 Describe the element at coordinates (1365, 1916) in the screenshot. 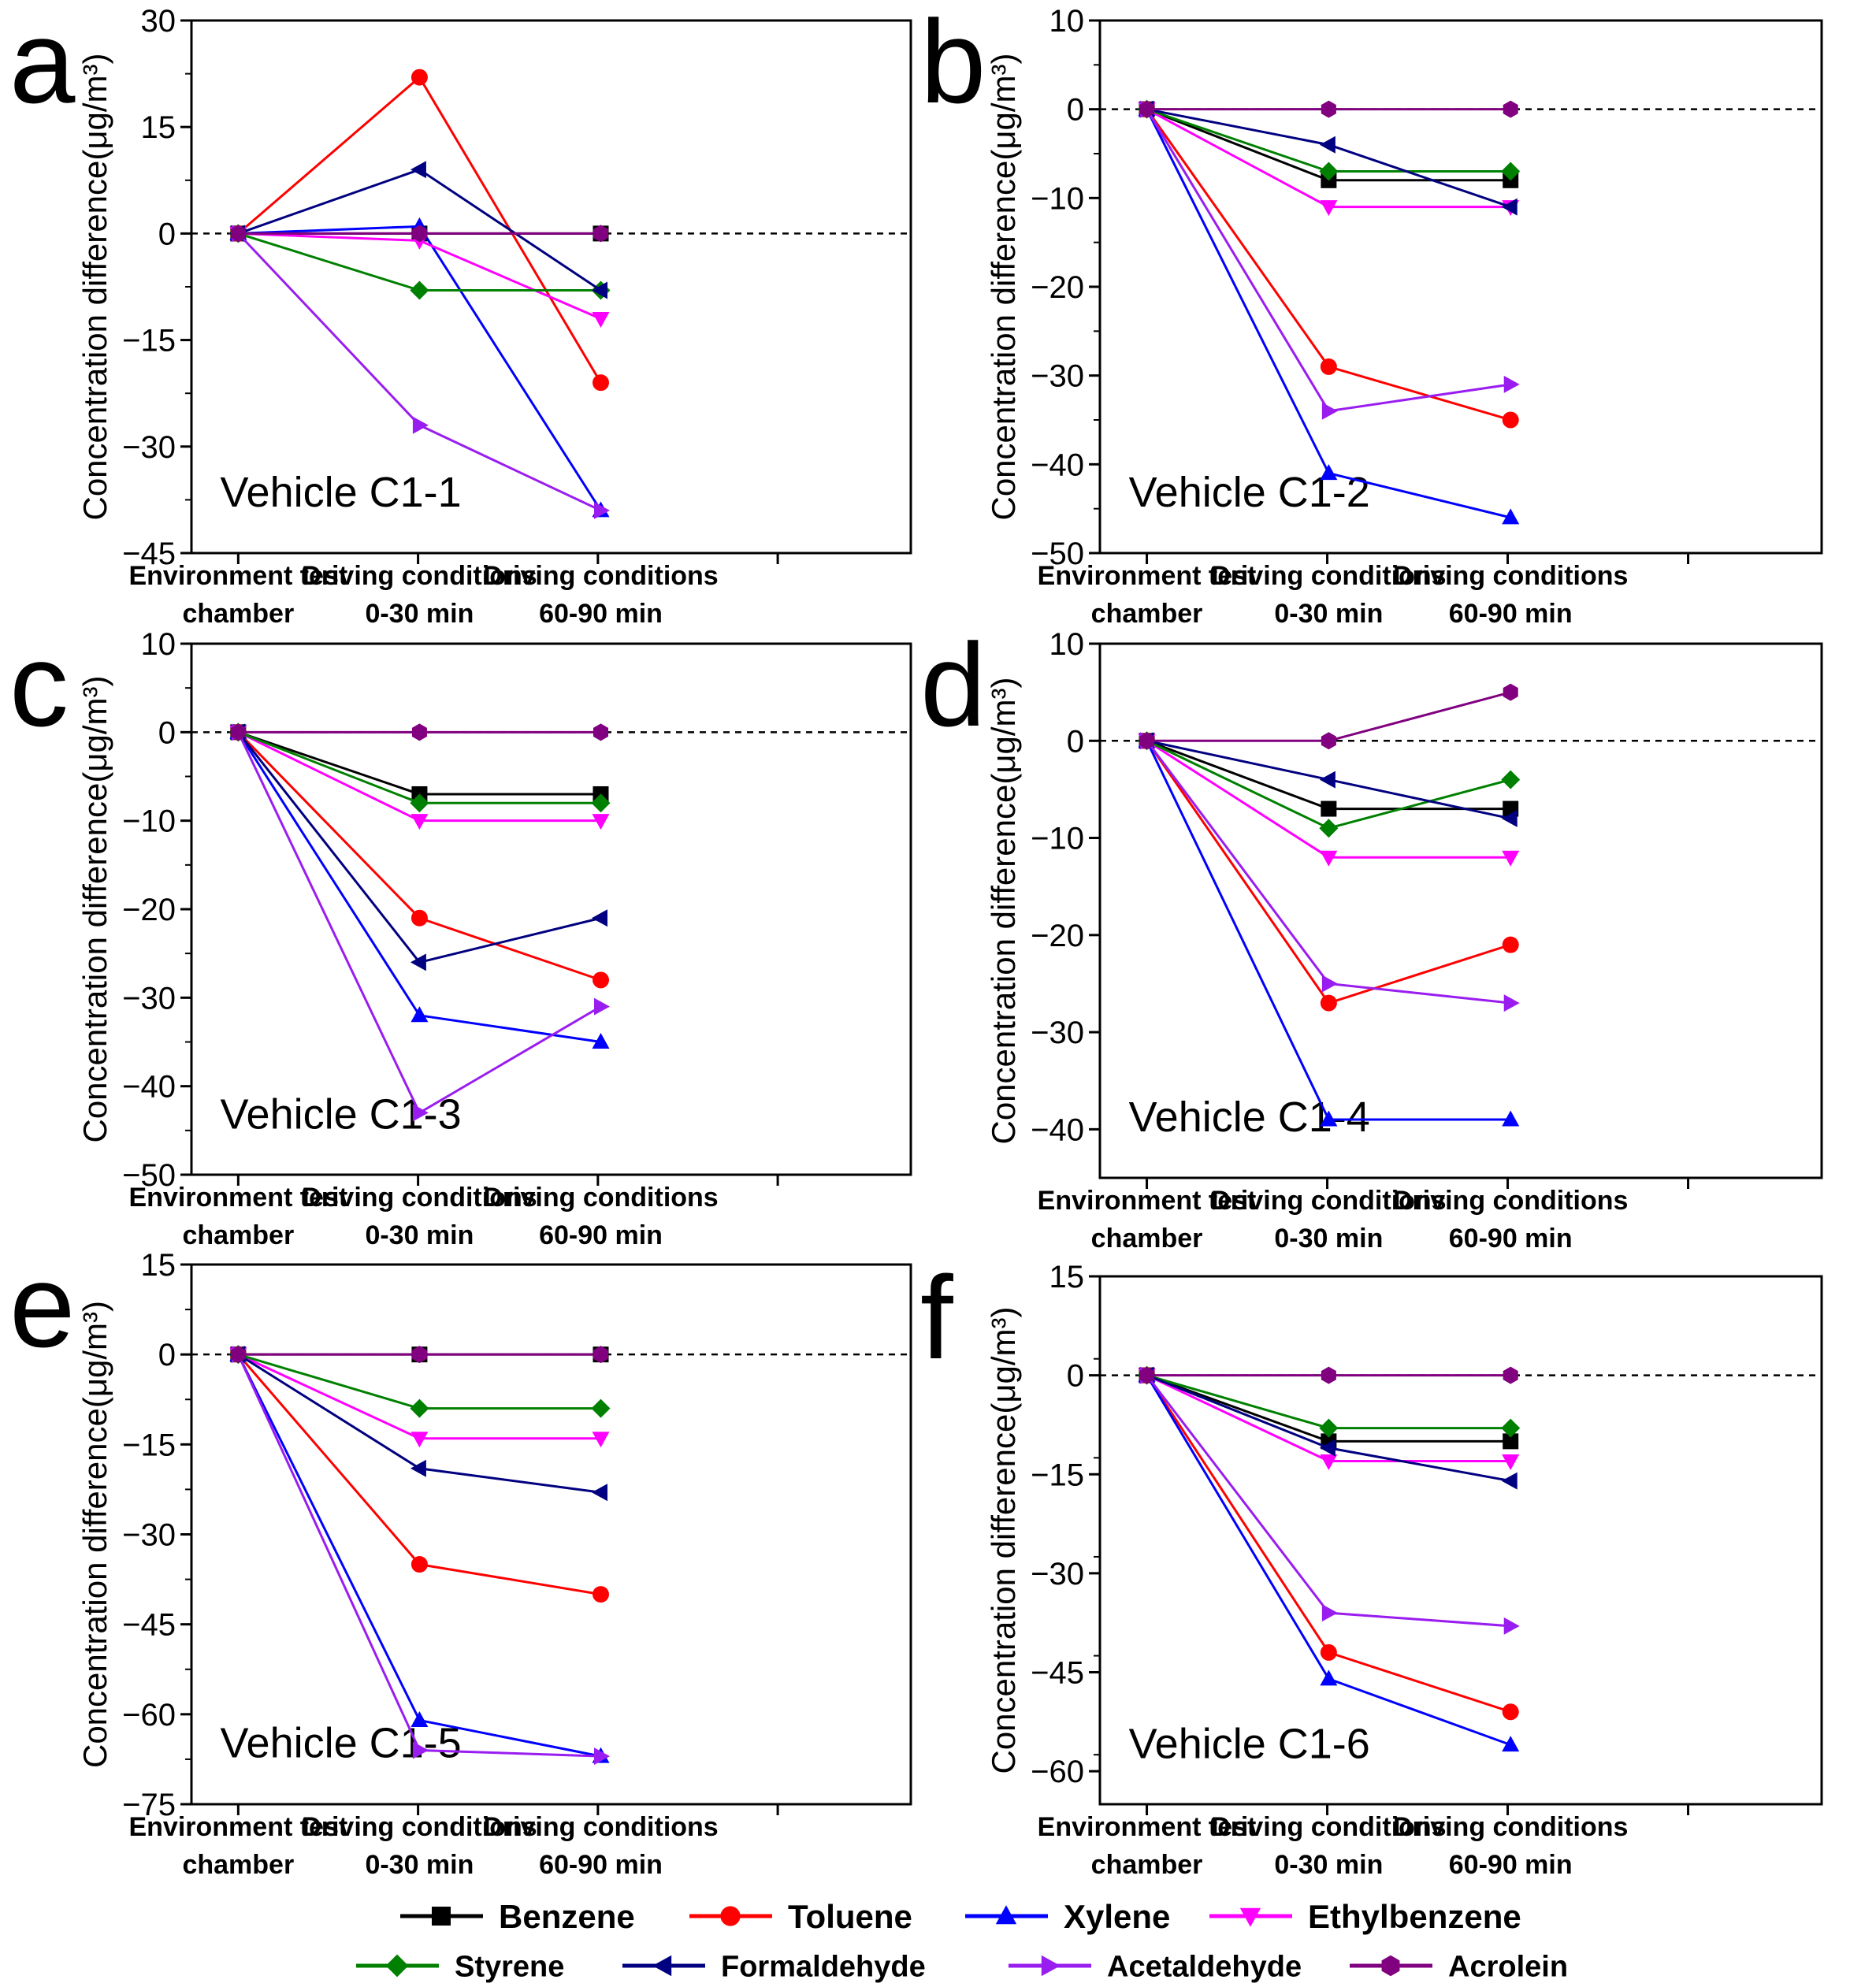

I see `legend-item-ethylbenzene: Ethylbenzene` at that location.